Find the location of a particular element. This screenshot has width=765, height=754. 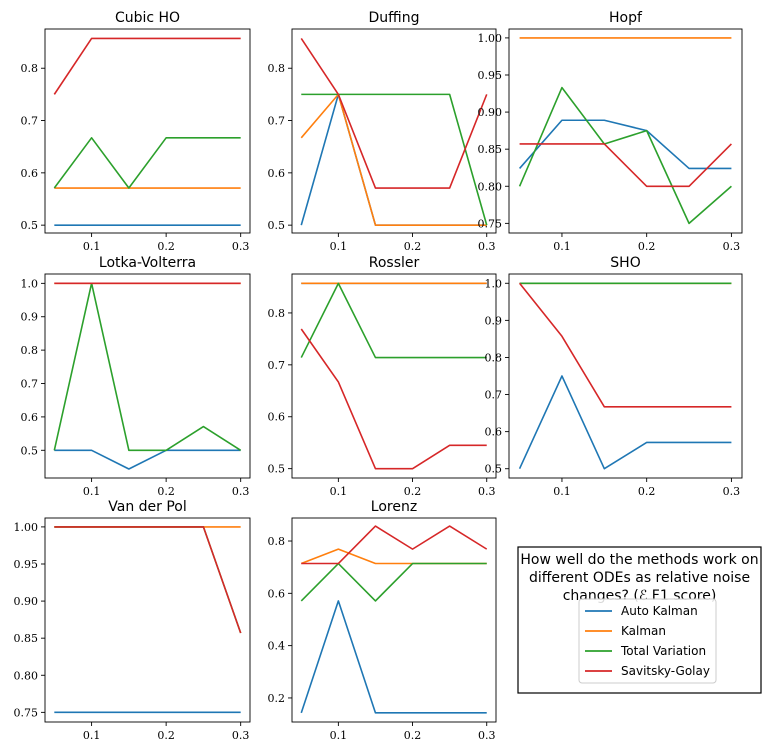

legend-inner-frame is located at coordinates (647, 641).